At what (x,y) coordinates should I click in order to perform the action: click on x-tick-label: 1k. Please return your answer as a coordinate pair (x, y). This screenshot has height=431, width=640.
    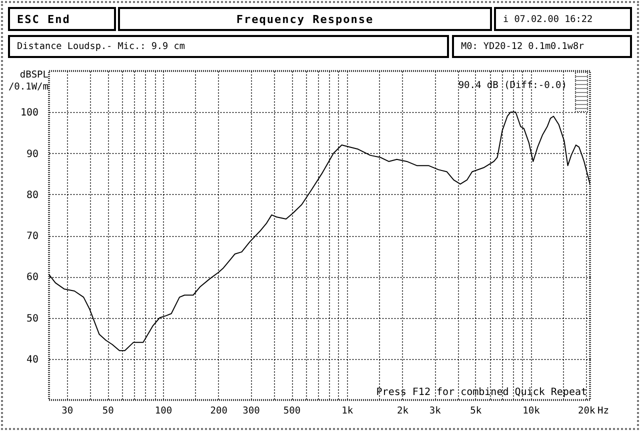
    Looking at the image, I should click on (348, 411).